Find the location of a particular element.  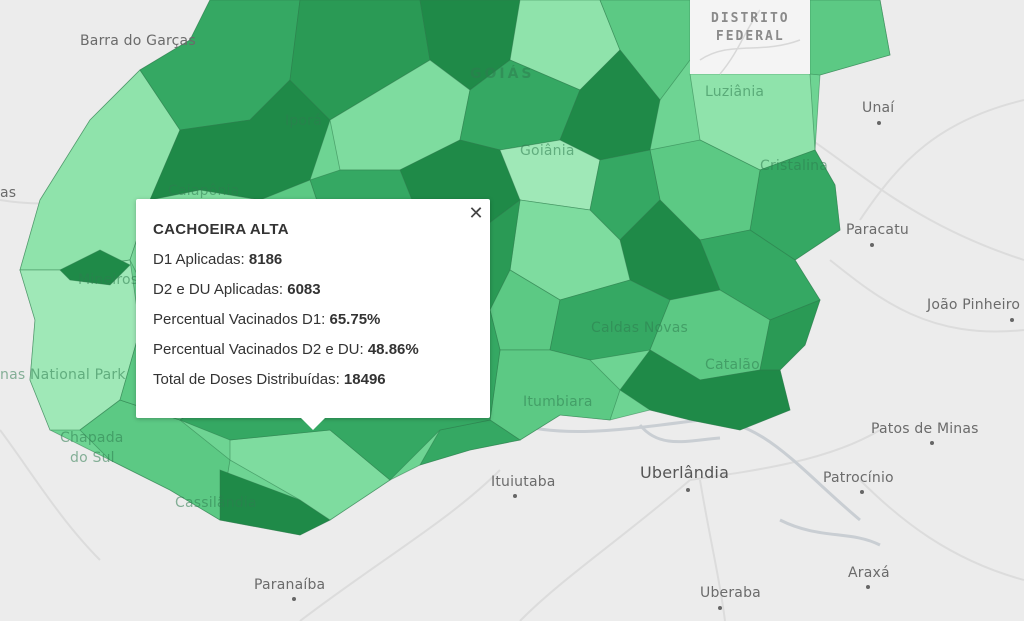

popup-row-label: D2 e DU Aplicadas: is located at coordinates (220, 289).